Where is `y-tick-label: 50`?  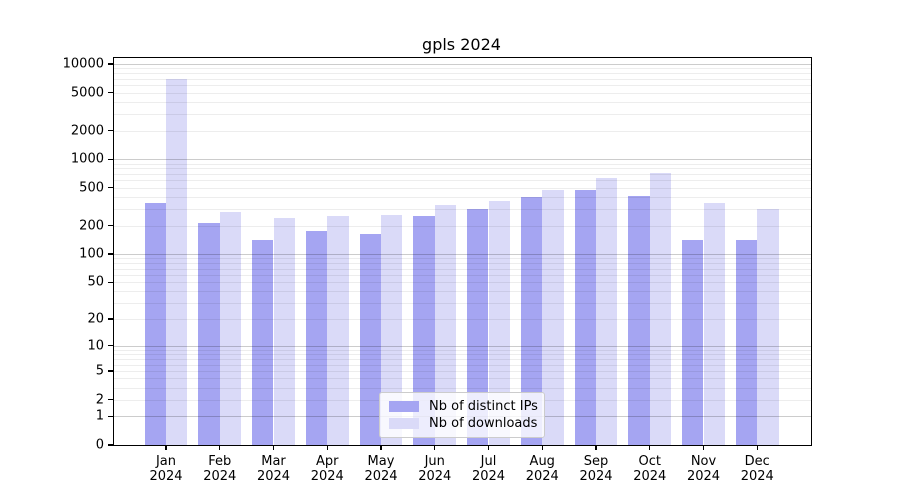 y-tick-label: 50 is located at coordinates (95, 282).